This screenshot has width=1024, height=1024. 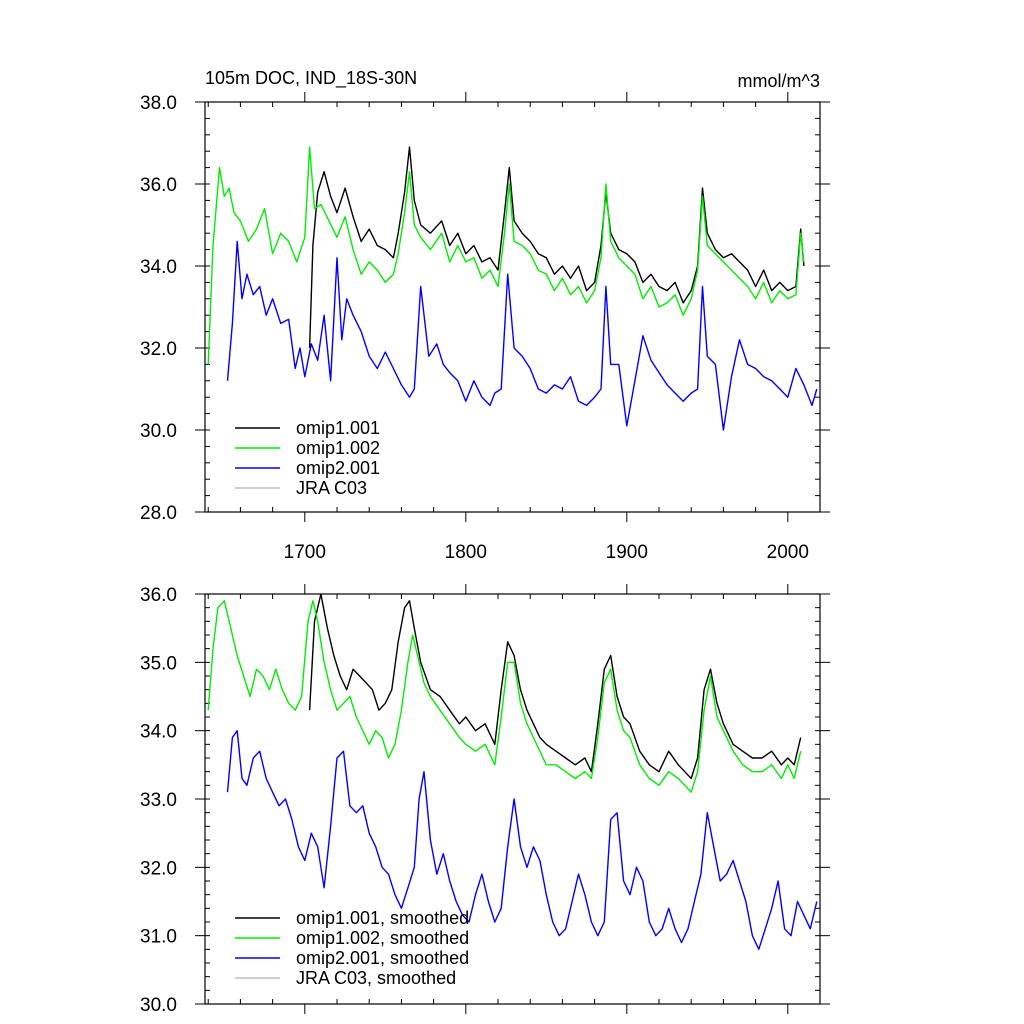 What do you see at coordinates (311, 78) in the screenshot?
I see `chart-title: 105m DOC, IND_18S-30N` at bounding box center [311, 78].